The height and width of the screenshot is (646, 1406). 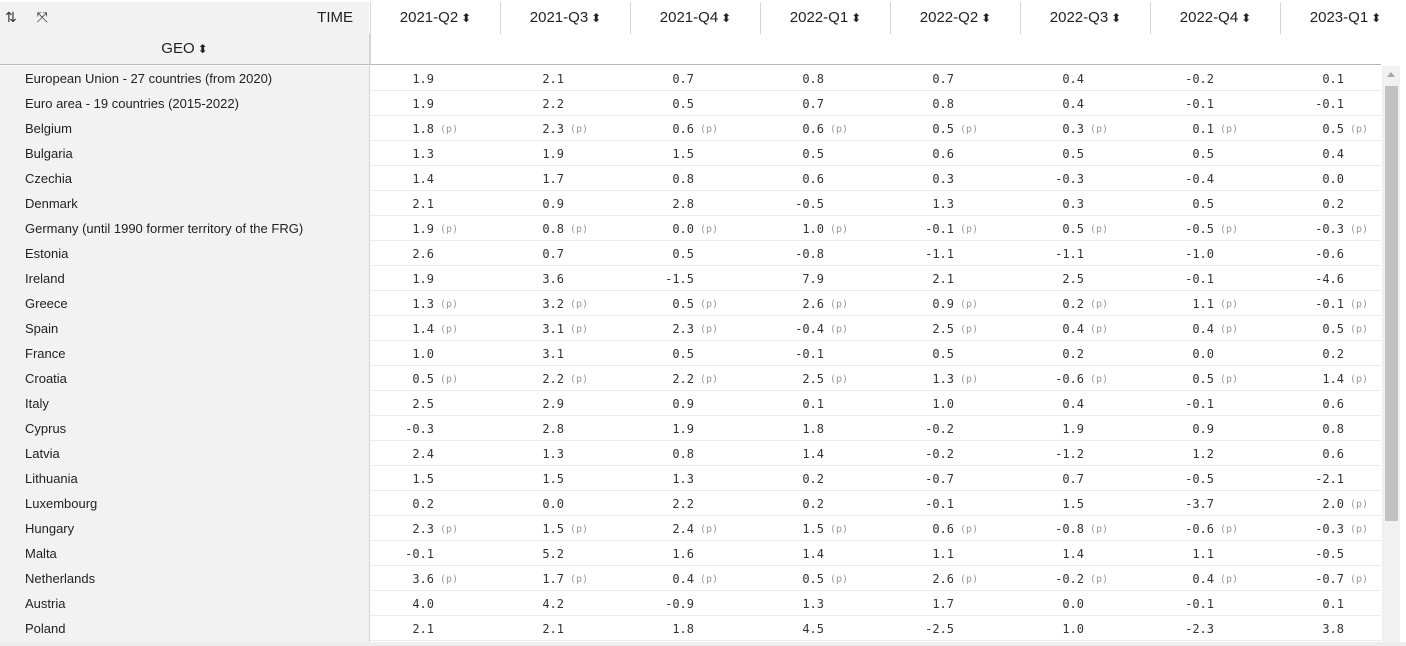 I want to click on table-cell: 0.8, so click(x=1330, y=428).